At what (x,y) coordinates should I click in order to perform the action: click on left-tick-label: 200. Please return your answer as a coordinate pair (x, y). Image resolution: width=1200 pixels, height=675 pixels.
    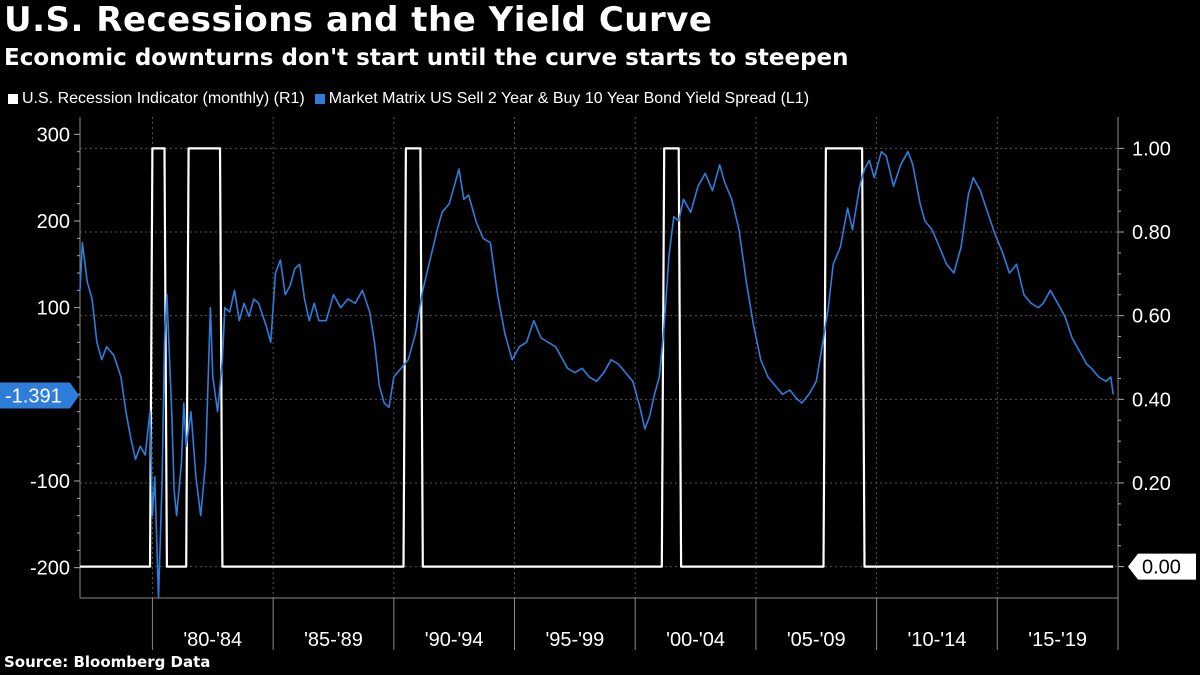
    Looking at the image, I should click on (53, 222).